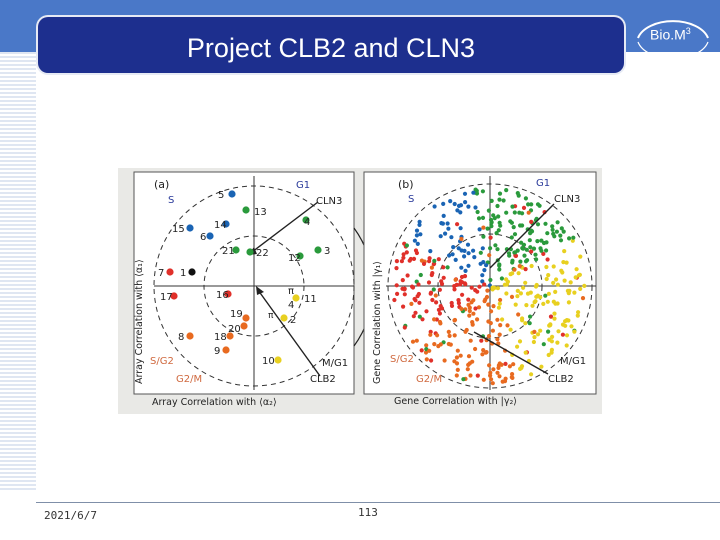  What do you see at coordinates (181, 337) in the screenshot?
I see `panel-a-point-label-8: 8` at bounding box center [181, 337].